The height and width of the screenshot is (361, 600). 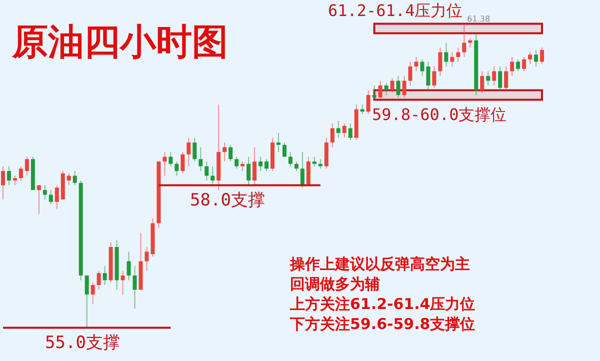 I want to click on text: 原油四小时图, so click(x=120, y=42).